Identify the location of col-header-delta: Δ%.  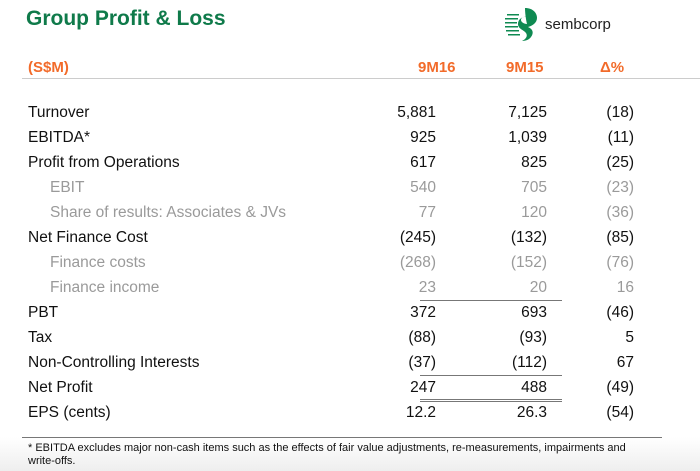
(612, 67).